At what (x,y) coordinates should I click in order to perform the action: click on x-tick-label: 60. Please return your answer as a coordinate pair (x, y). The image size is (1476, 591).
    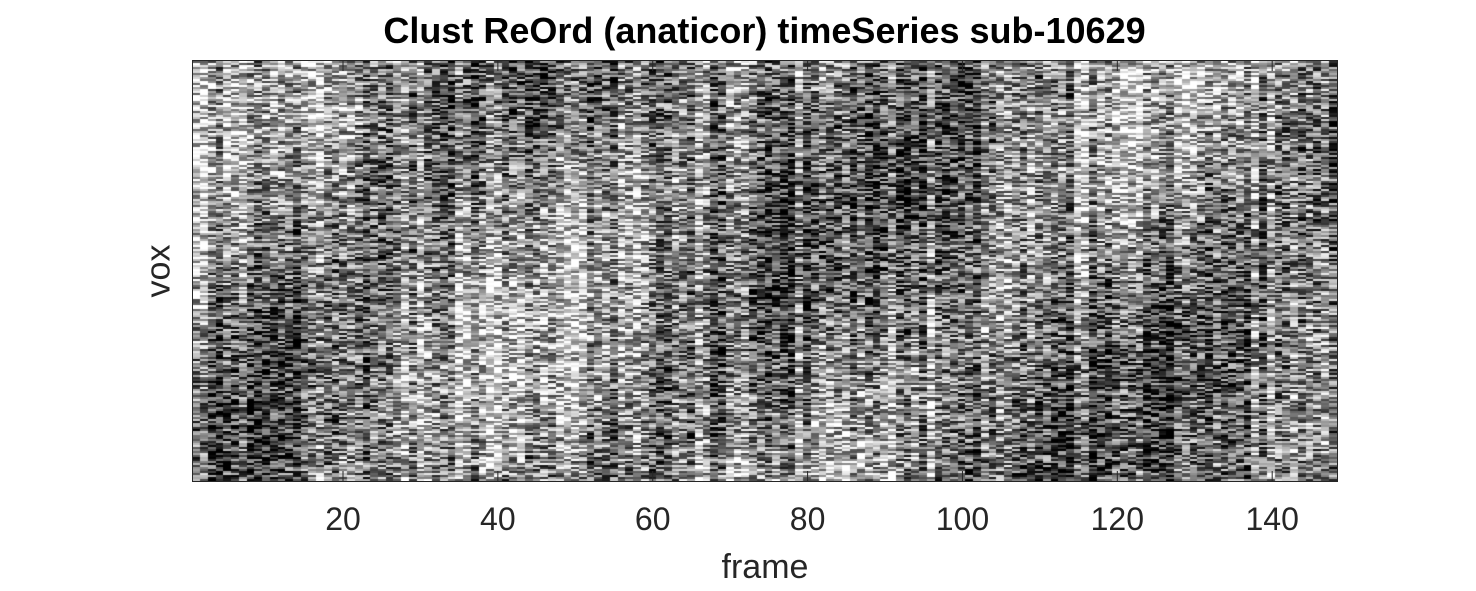
    Looking at the image, I should click on (653, 519).